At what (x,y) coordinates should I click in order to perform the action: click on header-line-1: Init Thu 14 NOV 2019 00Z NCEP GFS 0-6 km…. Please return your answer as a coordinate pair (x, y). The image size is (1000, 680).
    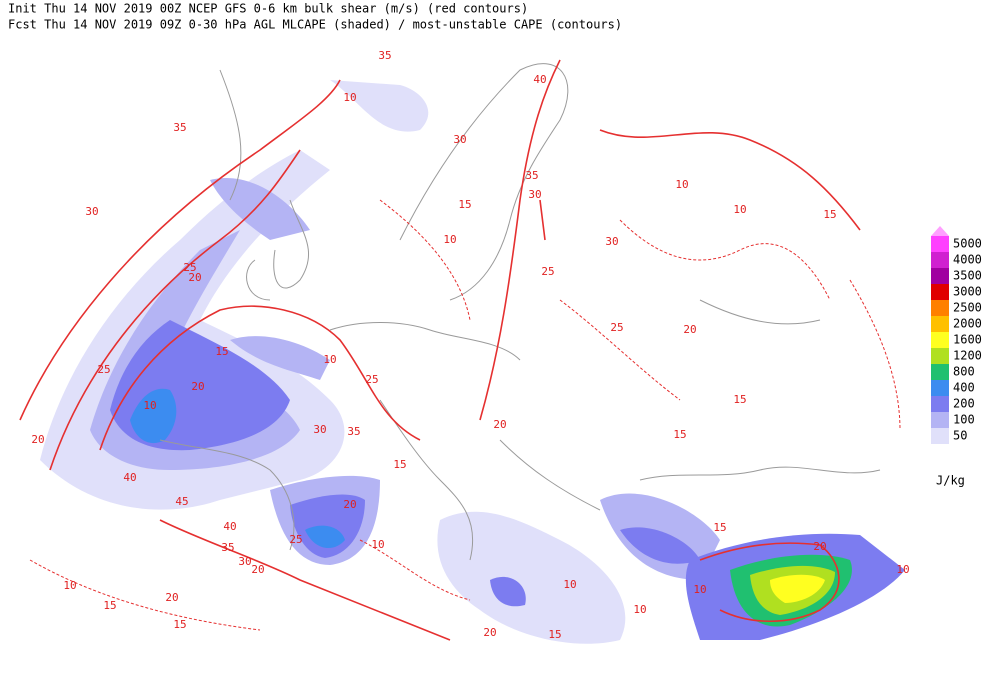
    Looking at the image, I should click on (268, 9).